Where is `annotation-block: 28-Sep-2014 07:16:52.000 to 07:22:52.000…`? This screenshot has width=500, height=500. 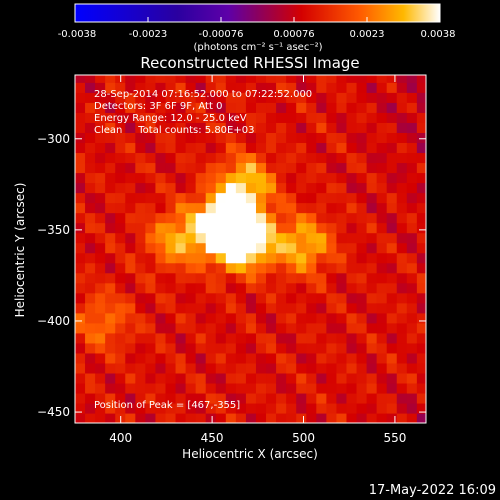 annotation-block: 28-Sep-2014 07:16:52.000 to 07:22:52.000… is located at coordinates (203, 112).